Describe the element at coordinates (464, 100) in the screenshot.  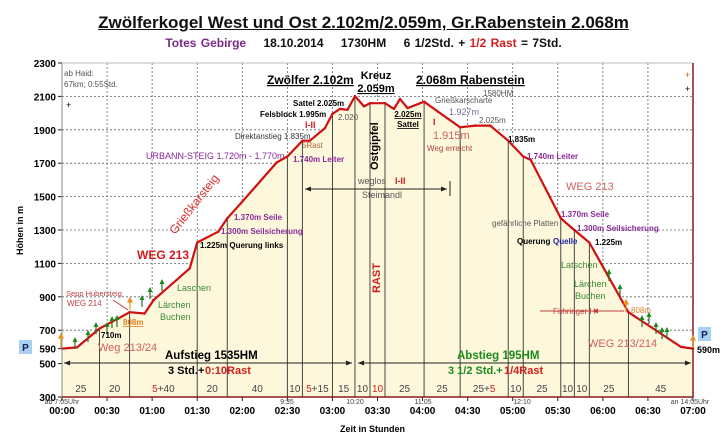
I see `scharte-label: Grießkarscharte` at that location.